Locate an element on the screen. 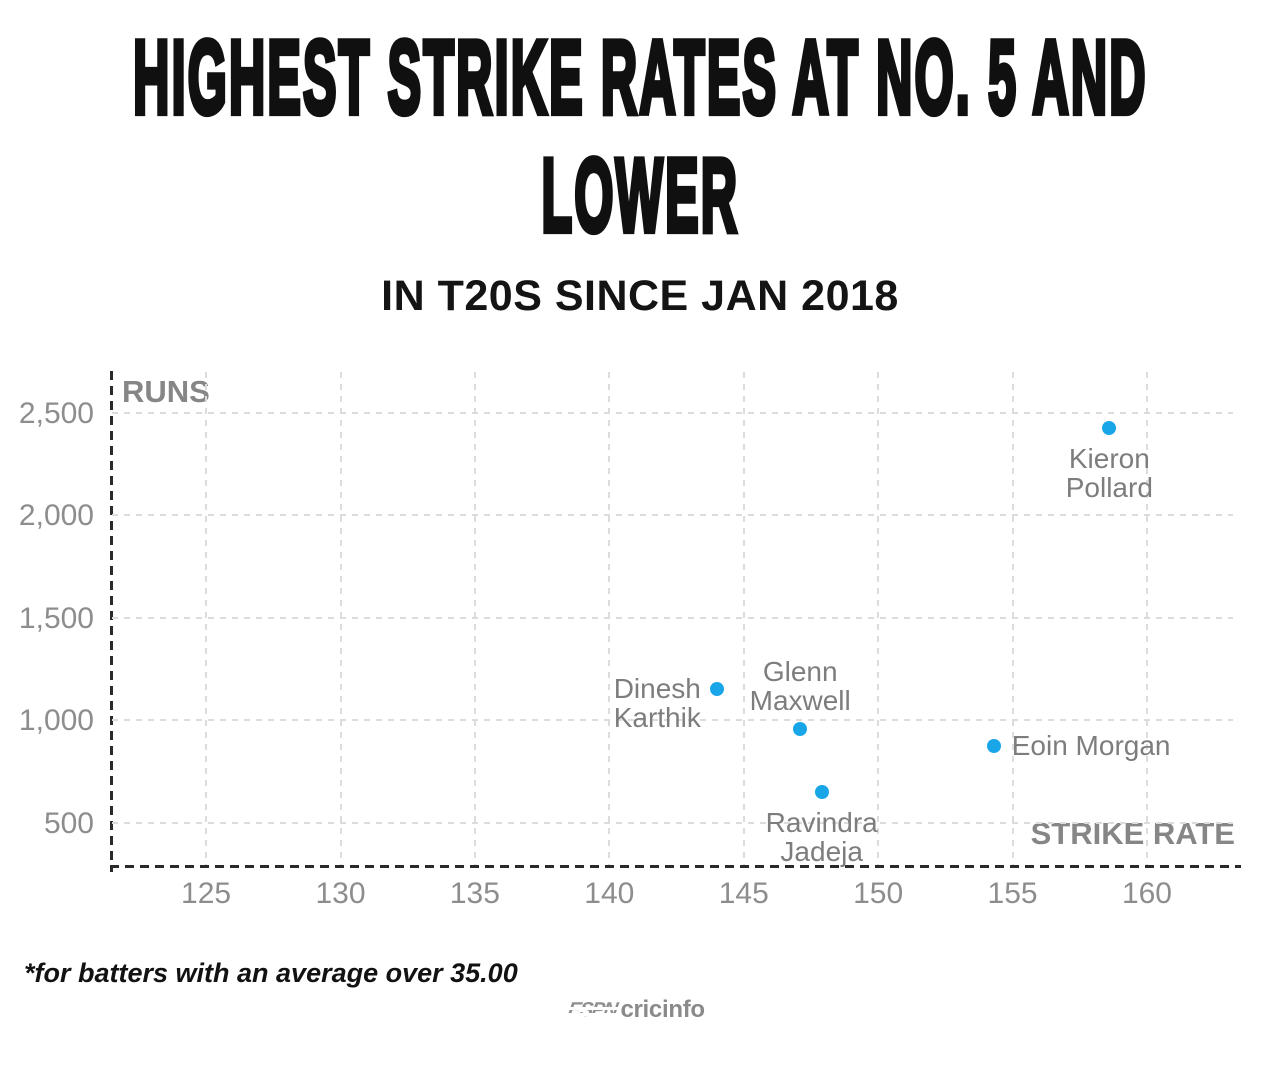 Image resolution: width=1280 pixels, height=1074 pixels. page-title-line-2: LOWER is located at coordinates (639, 195).